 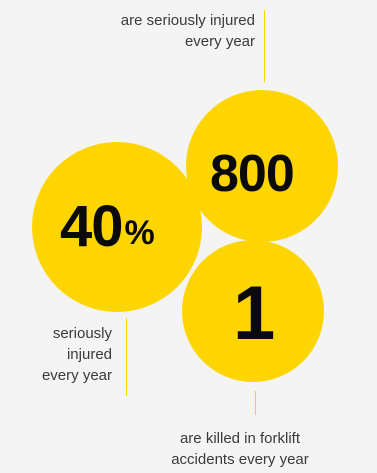 What do you see at coordinates (264, 46) in the screenshot?
I see `caption-connector-line-top` at bounding box center [264, 46].